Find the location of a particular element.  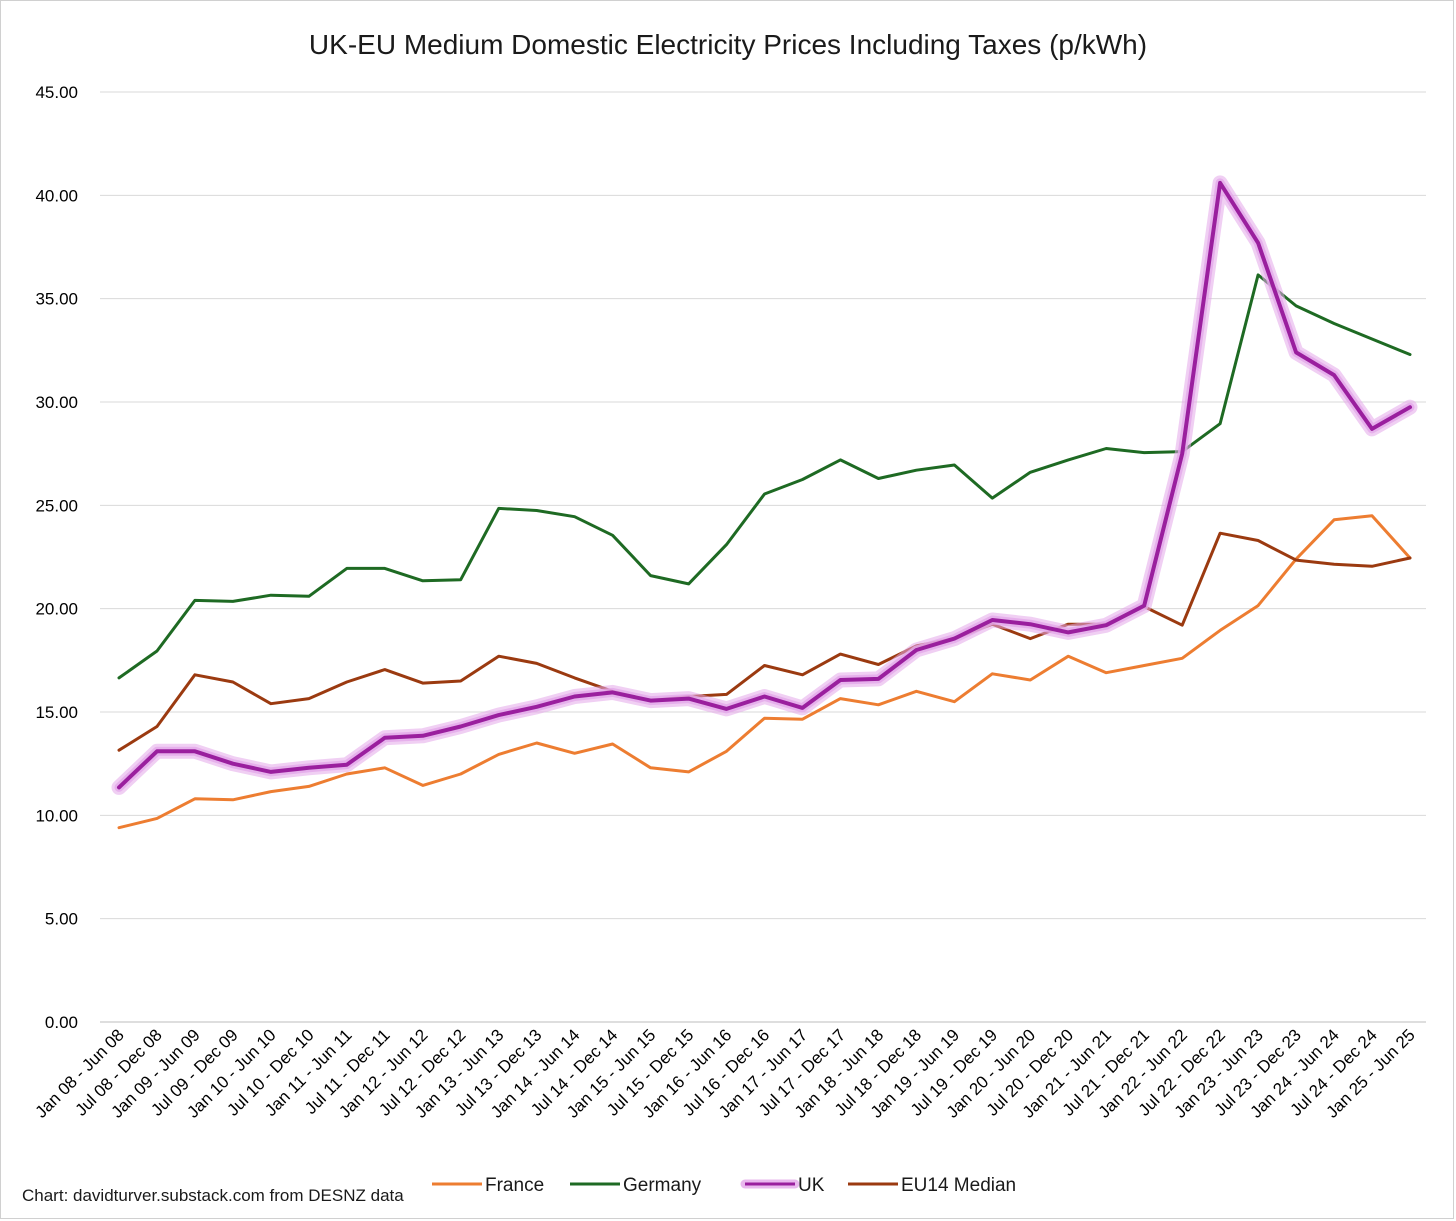

y-tick-label: 40.00 is located at coordinates (56, 195).